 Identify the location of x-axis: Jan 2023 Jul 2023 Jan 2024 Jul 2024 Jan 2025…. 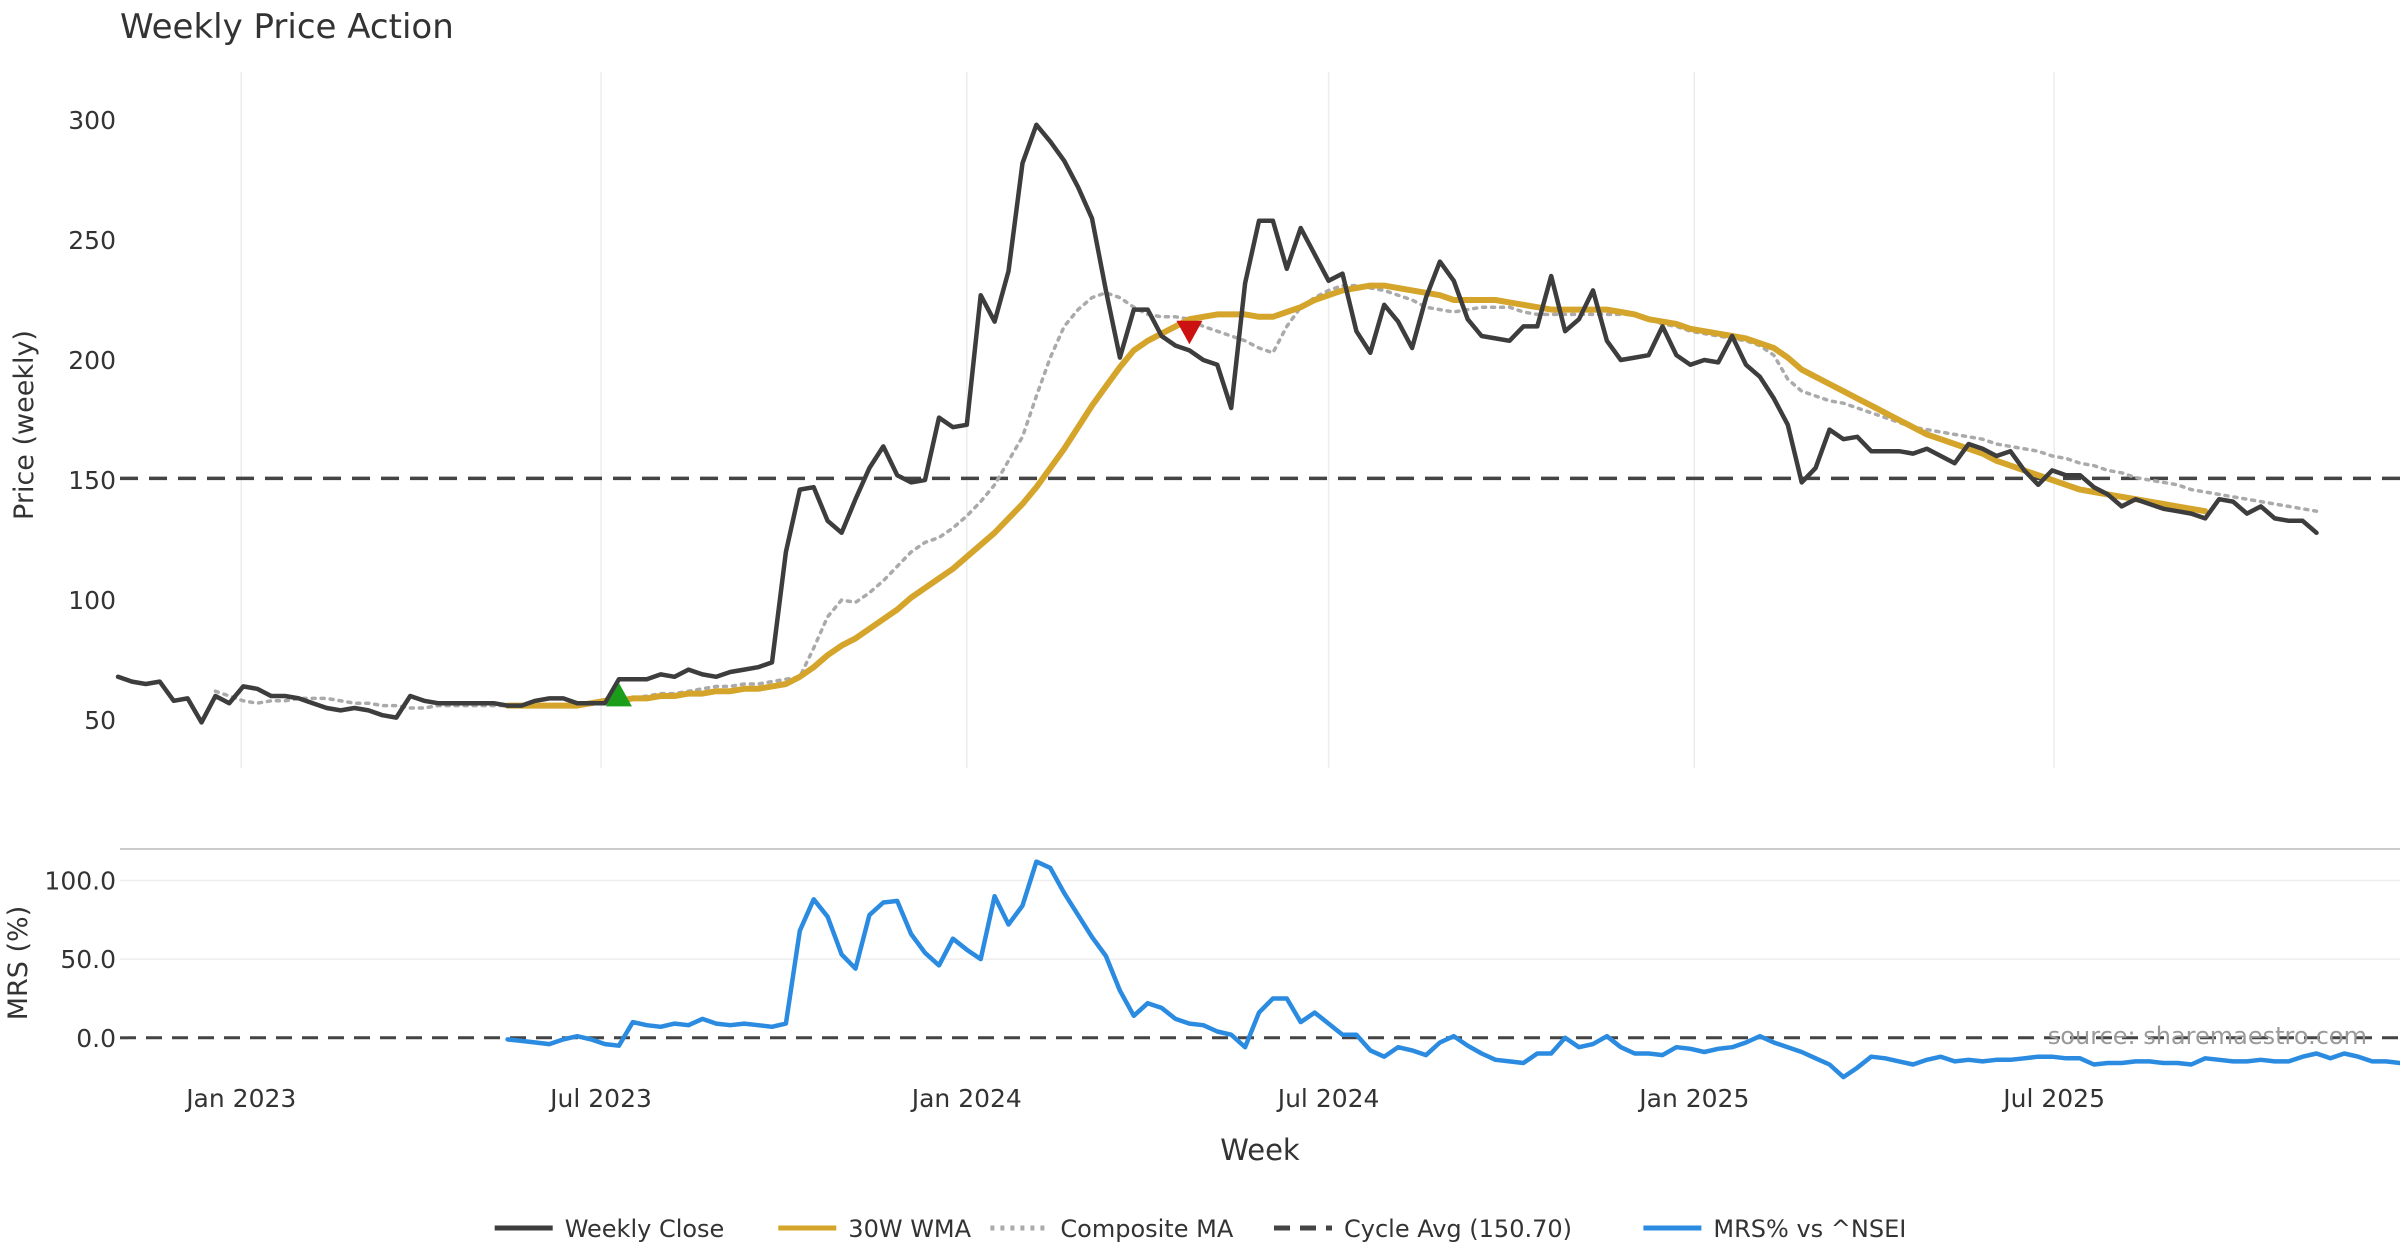
(1144, 1098).